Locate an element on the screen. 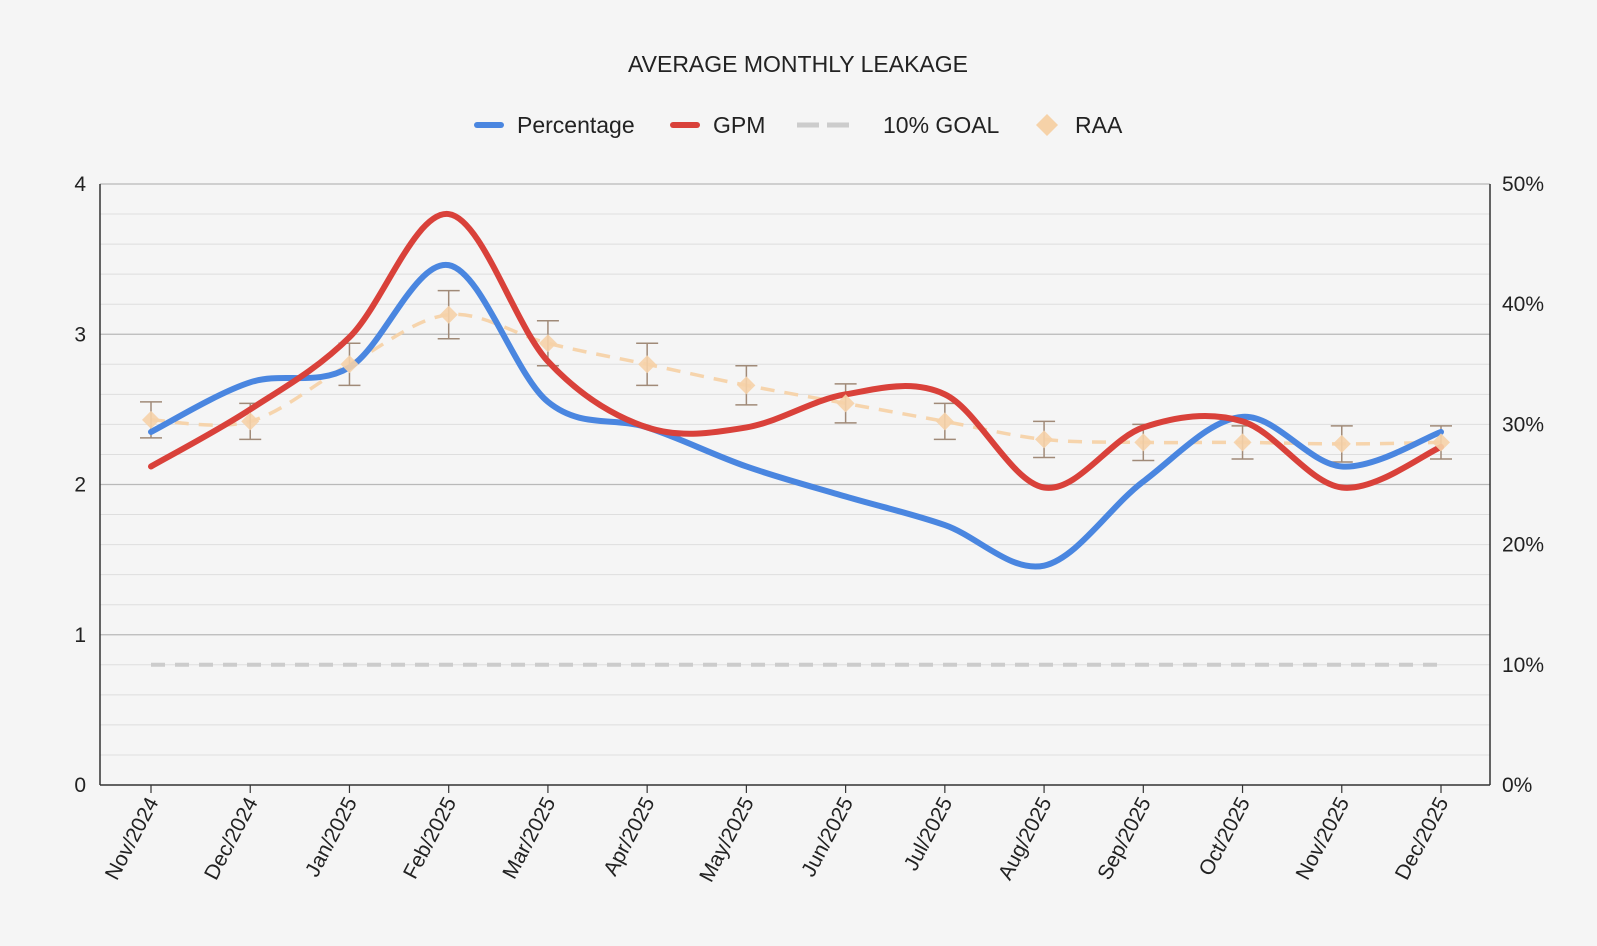  chart-legend: Percentage GPM 10% GOAL RAA is located at coordinates (798, 125).